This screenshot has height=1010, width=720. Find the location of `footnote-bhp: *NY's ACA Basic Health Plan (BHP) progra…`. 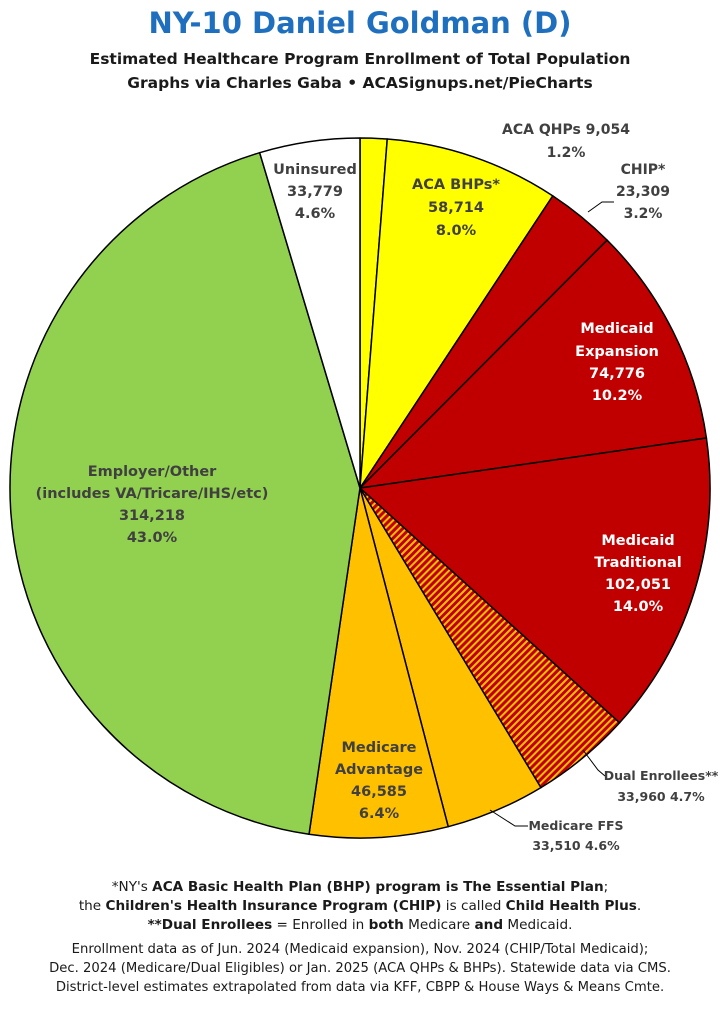

footnote-bhp: *NY's ACA Basic Health Plan (BHP) progra… is located at coordinates (360, 887).